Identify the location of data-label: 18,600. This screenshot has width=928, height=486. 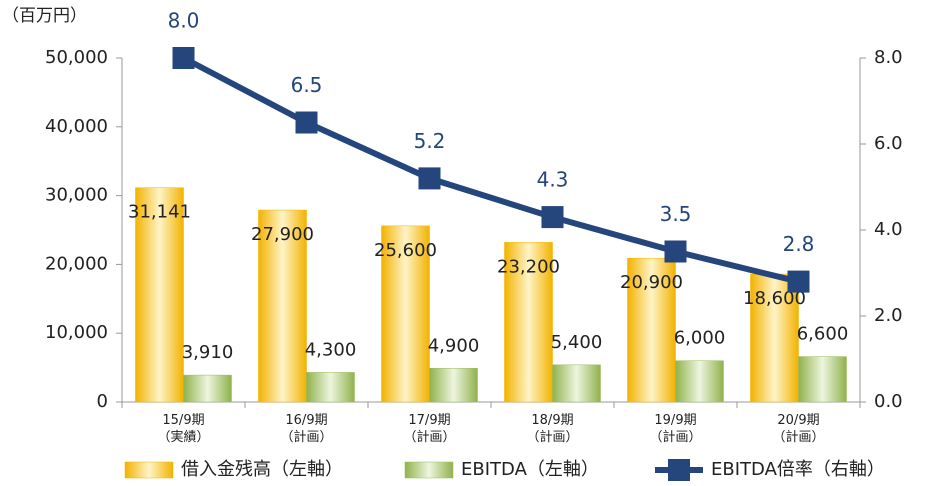
(774, 298).